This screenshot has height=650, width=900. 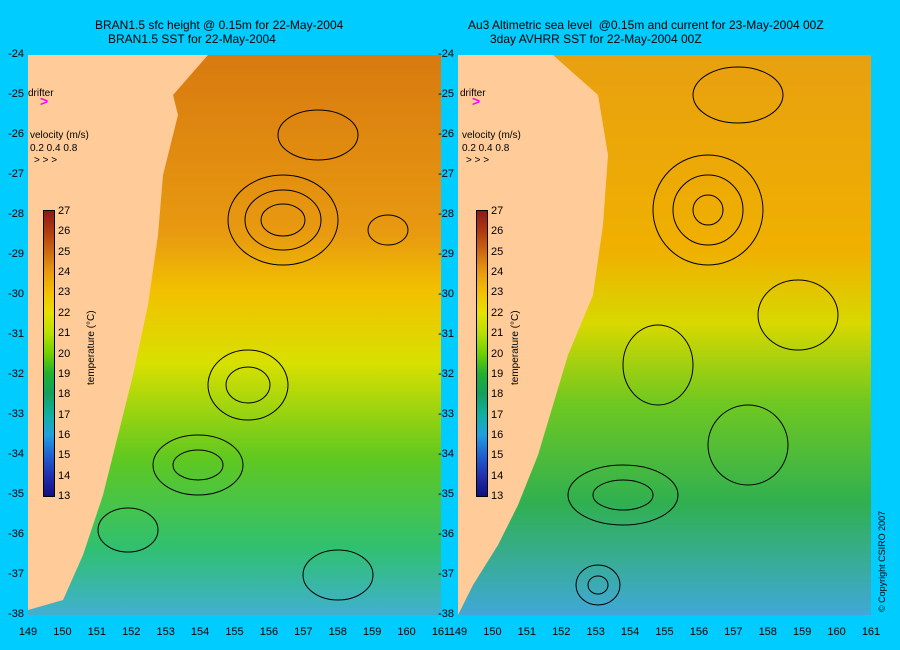 What do you see at coordinates (59, 135) in the screenshot?
I see `left-velocity-label: velocity (m/s)` at bounding box center [59, 135].